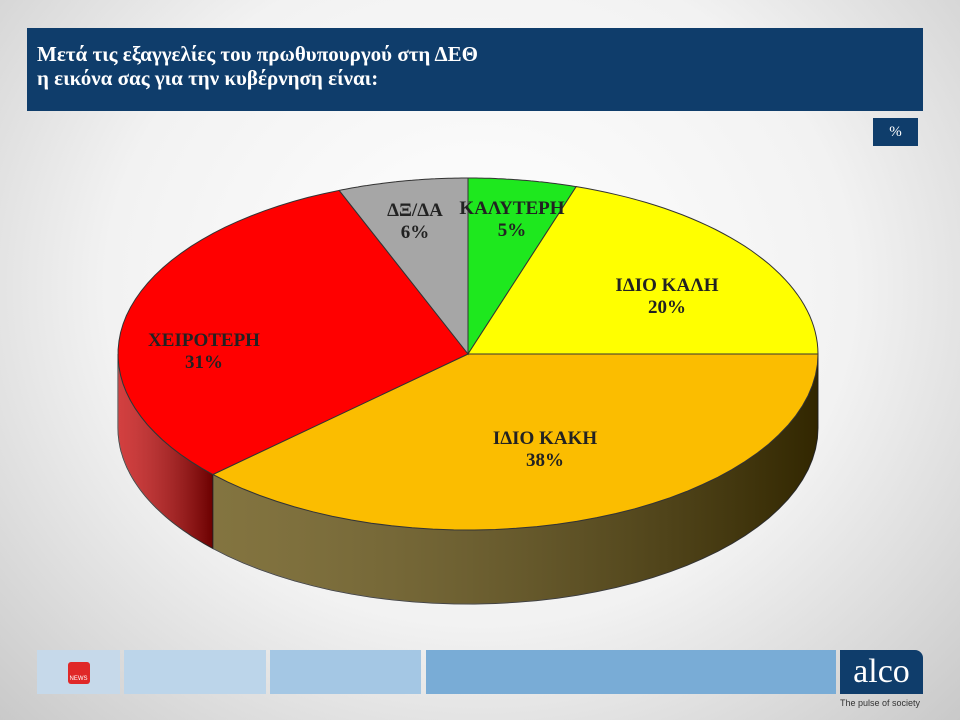 The image size is (960, 720). What do you see at coordinates (545, 449) in the screenshot?
I see `label-same-bad: ΙΔΙΟ ΚΑΚΗ 38%` at bounding box center [545, 449].